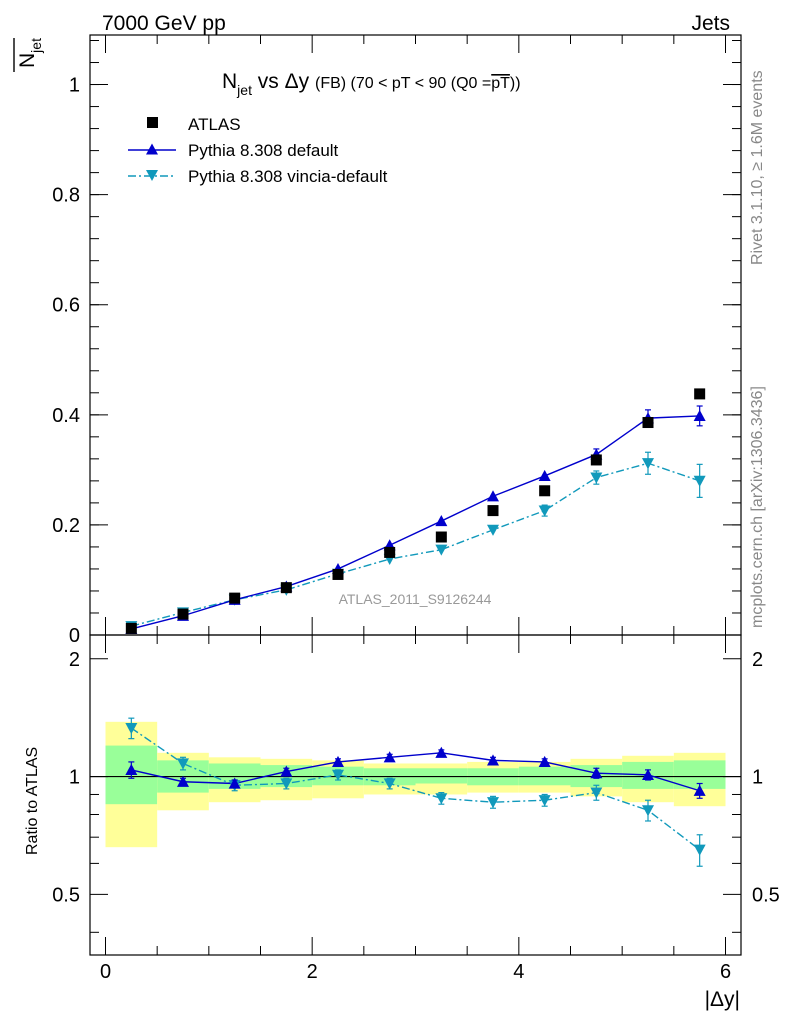  What do you see at coordinates (152, 149) in the screenshot?
I see `legend-default-marker` at bounding box center [152, 149].